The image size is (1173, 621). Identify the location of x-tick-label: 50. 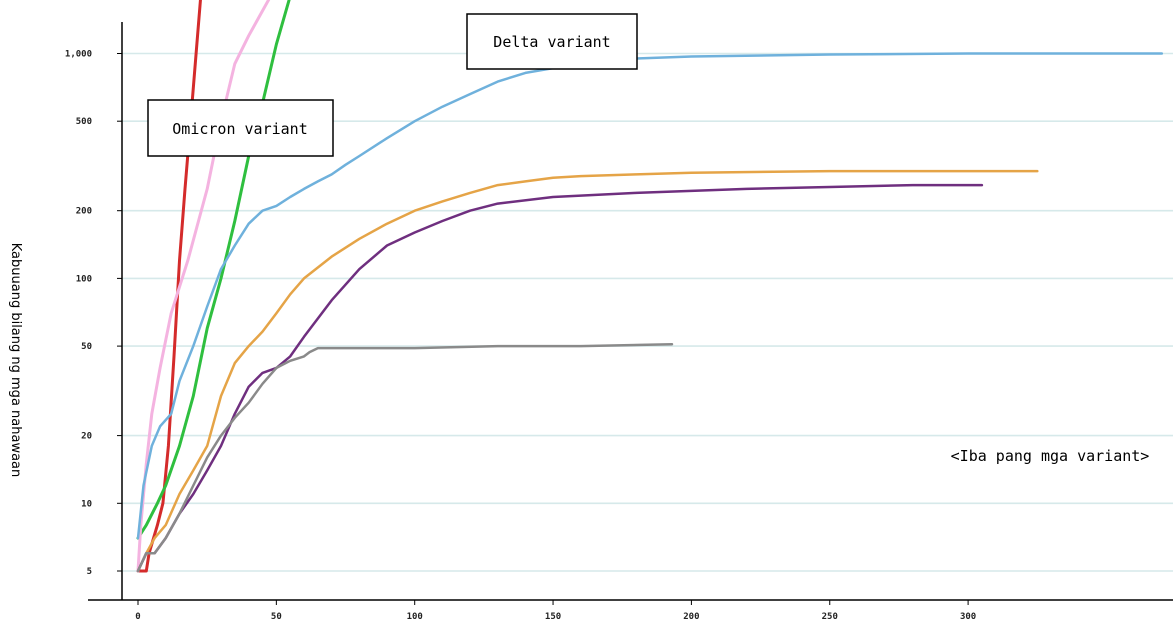
(276, 616).